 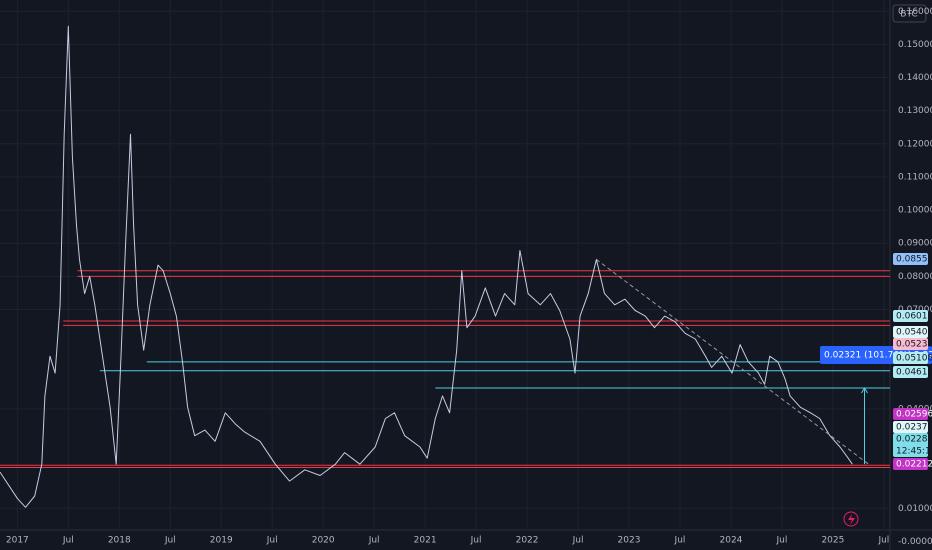 What do you see at coordinates (914, 333) in the screenshot?
I see `price-label: 0.05400` at bounding box center [914, 333].